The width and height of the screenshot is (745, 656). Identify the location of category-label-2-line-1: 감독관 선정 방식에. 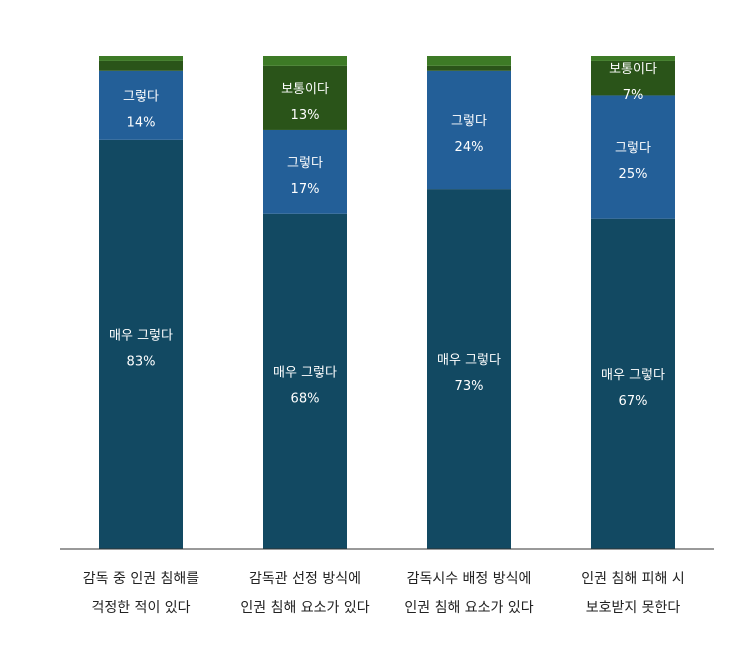
(305, 579).